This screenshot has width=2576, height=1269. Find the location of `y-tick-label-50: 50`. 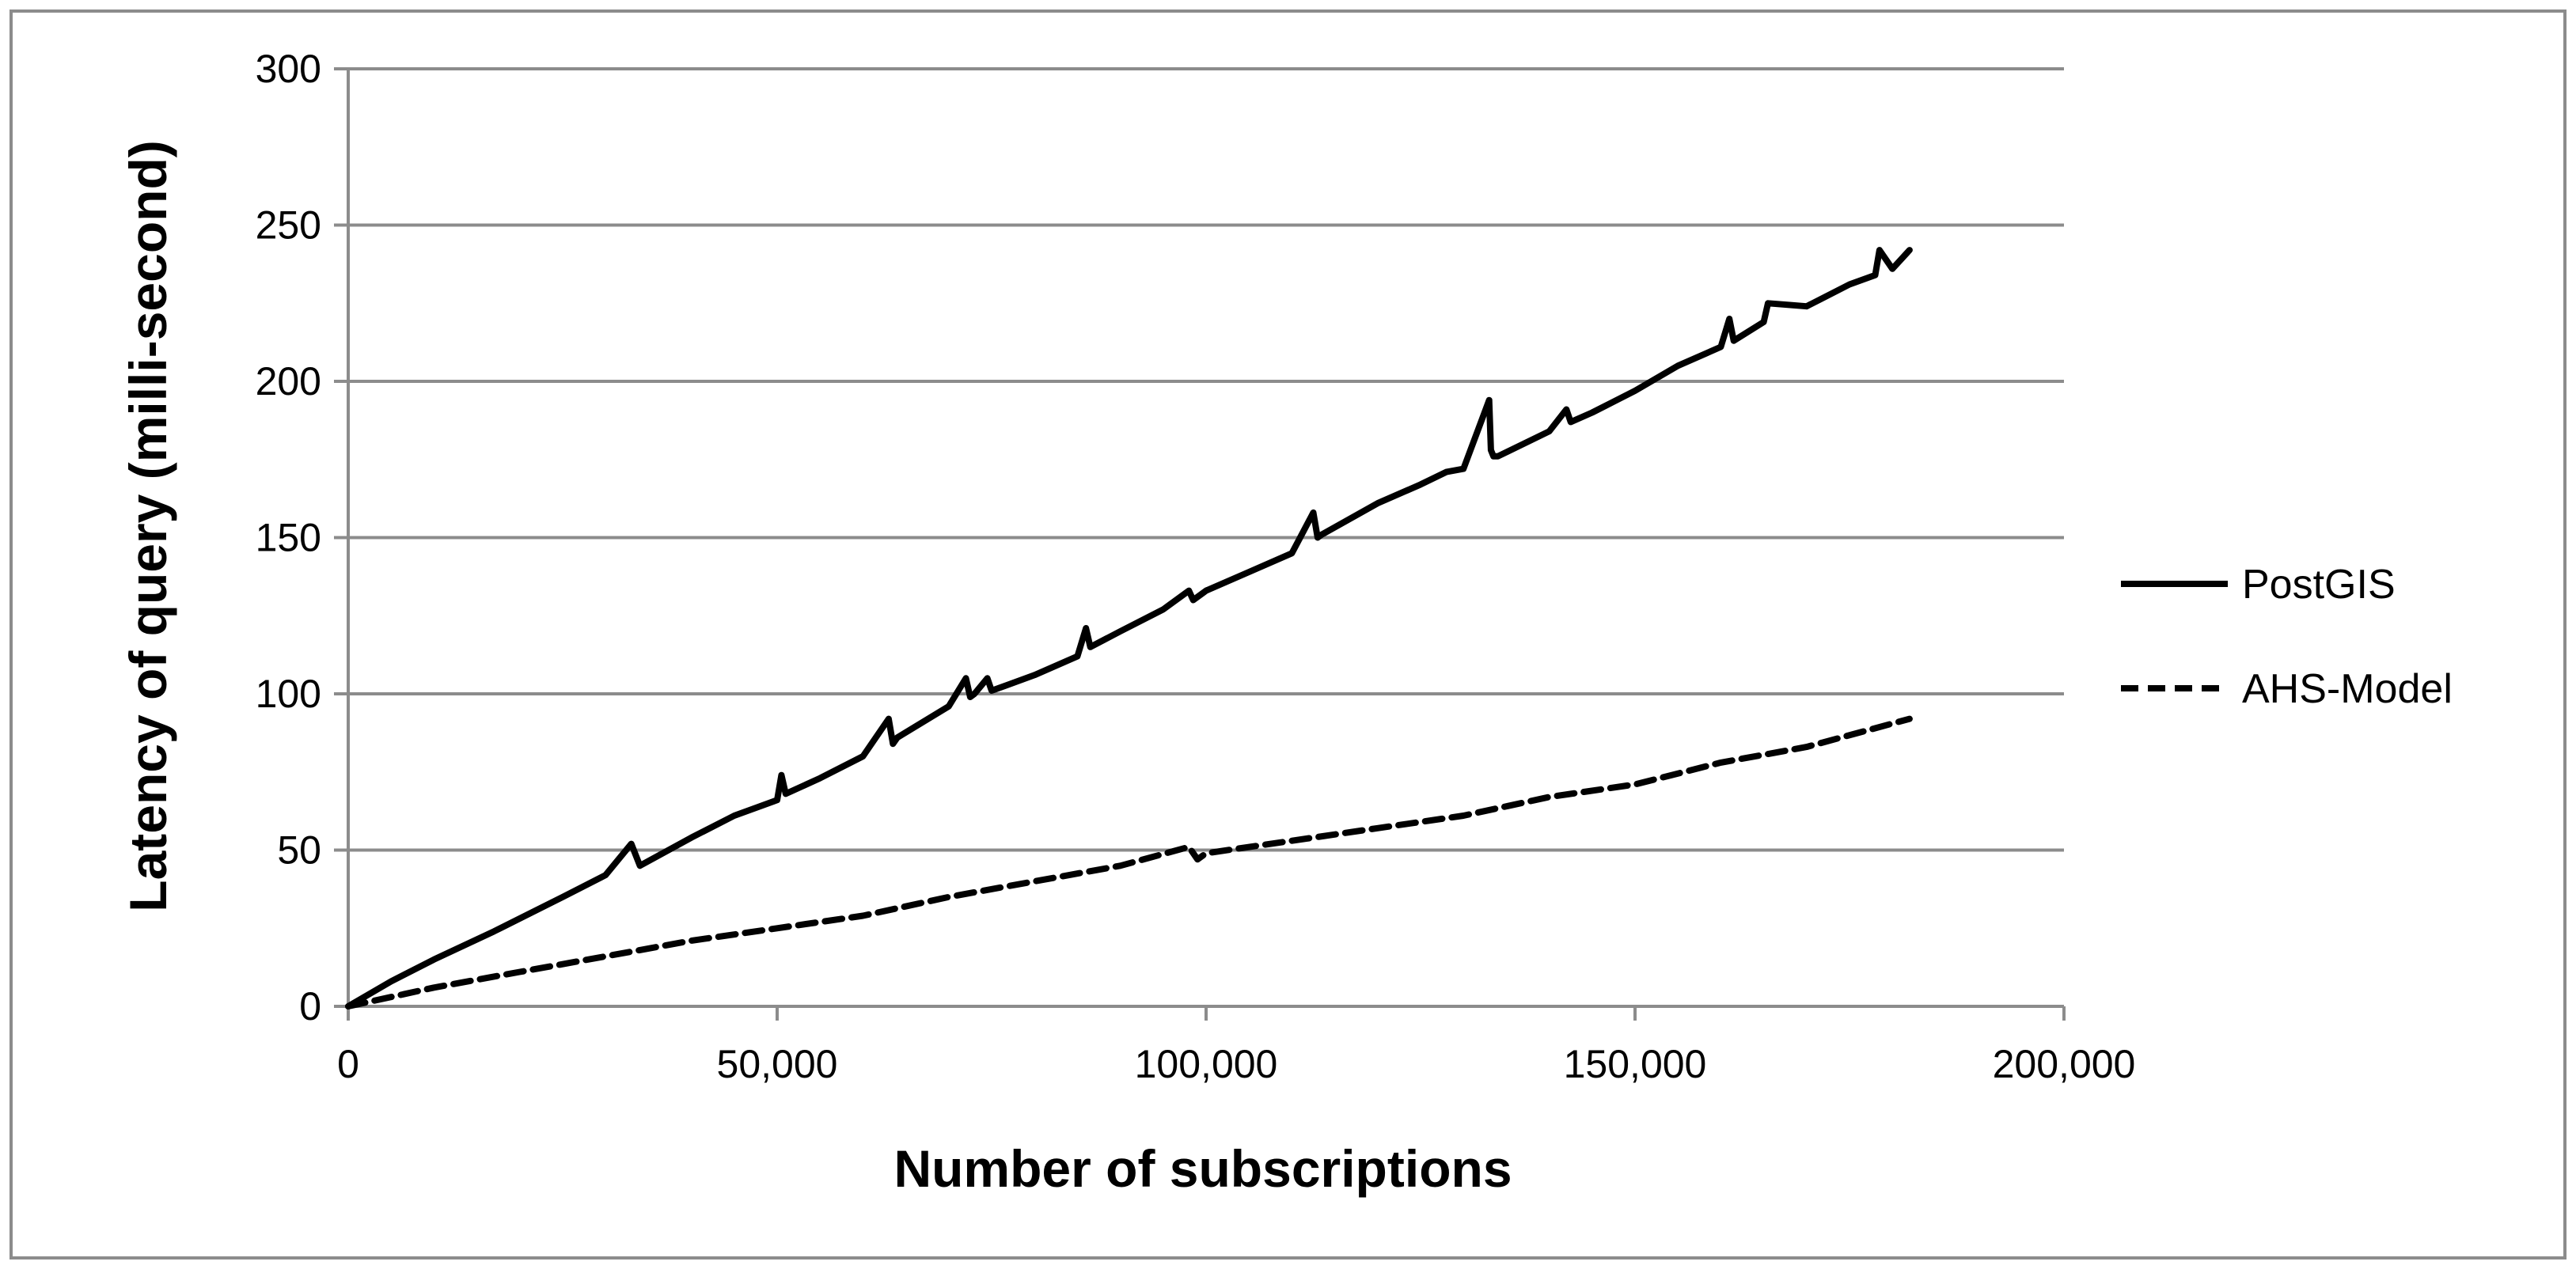

y-tick-label-50: 50 is located at coordinates (299, 850).